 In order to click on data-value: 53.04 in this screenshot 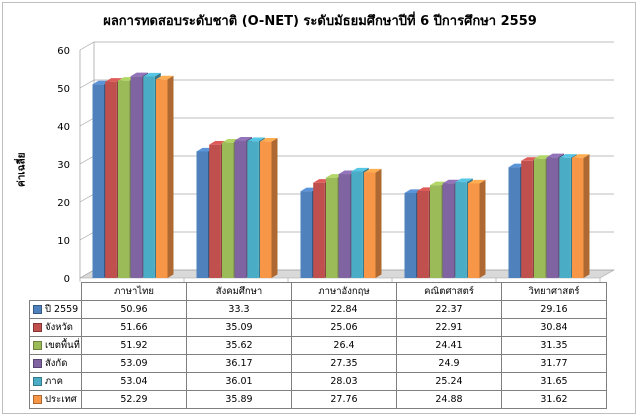, I will do `click(134, 381)`.